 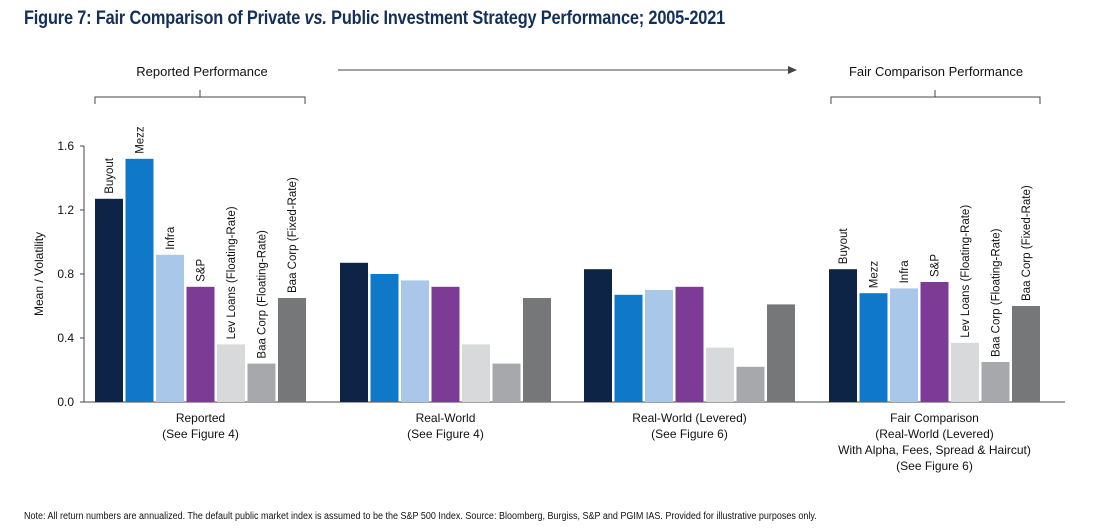 What do you see at coordinates (231, 373) in the screenshot?
I see `bar-group1-lev-loans-floating-rate` at bounding box center [231, 373].